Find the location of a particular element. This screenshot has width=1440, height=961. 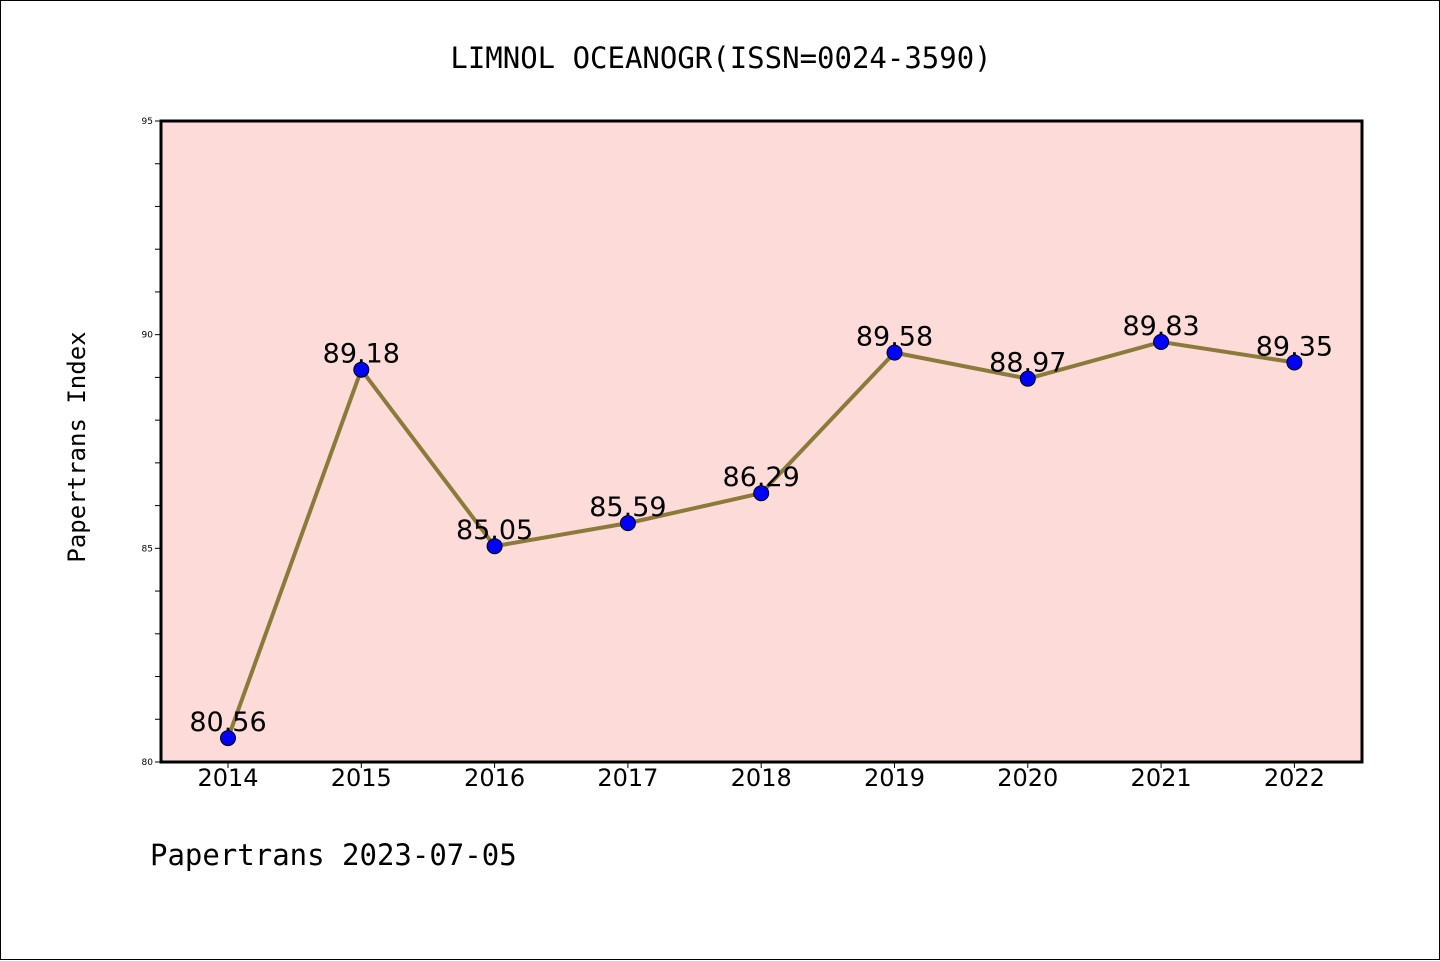

y-axis: 80 85 90 95 is located at coordinates (151, 442).